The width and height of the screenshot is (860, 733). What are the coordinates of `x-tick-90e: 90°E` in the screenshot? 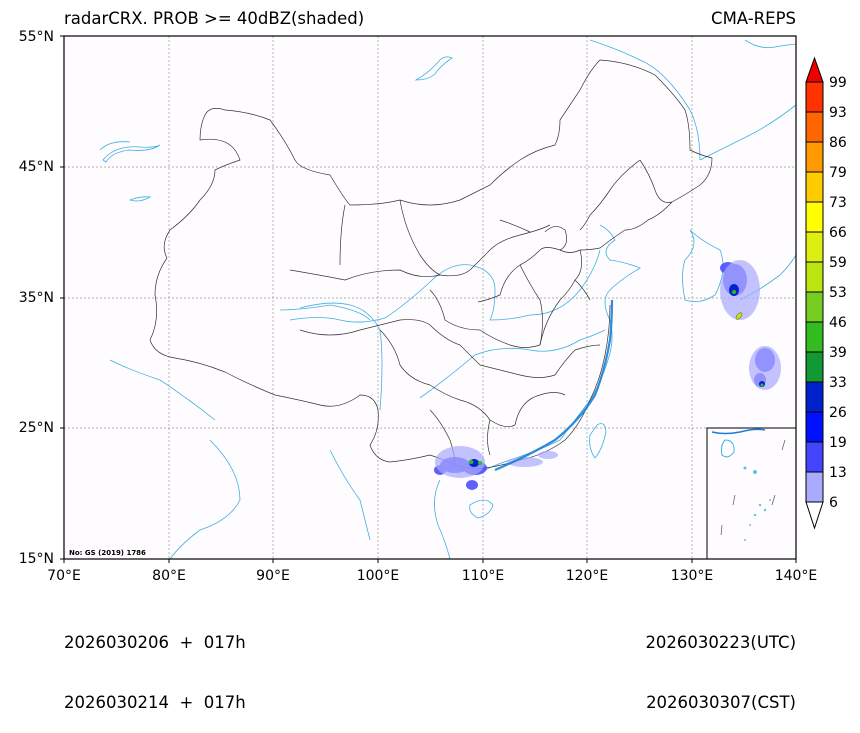 It's located at (273, 576).